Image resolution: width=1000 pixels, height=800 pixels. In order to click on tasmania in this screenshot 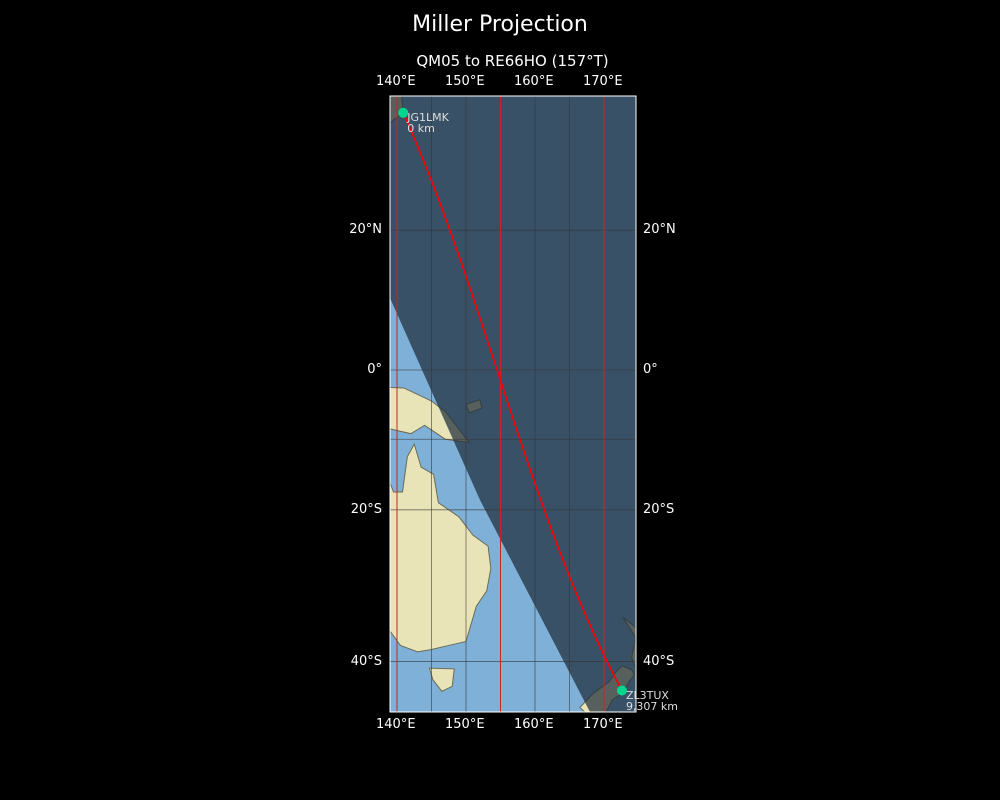, I will do `click(441, 679)`.